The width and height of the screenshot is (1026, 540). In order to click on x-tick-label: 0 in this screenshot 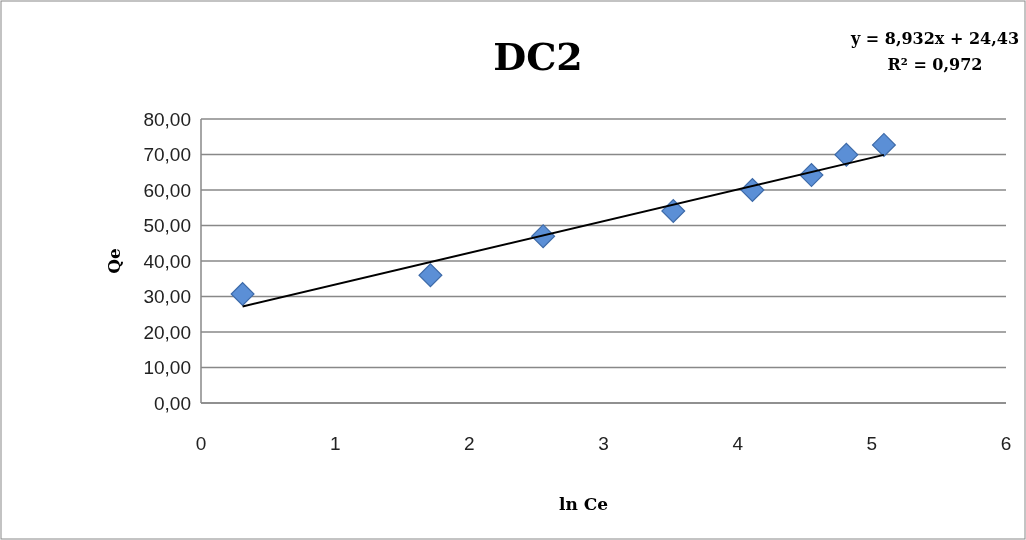, I will do `click(201, 443)`.